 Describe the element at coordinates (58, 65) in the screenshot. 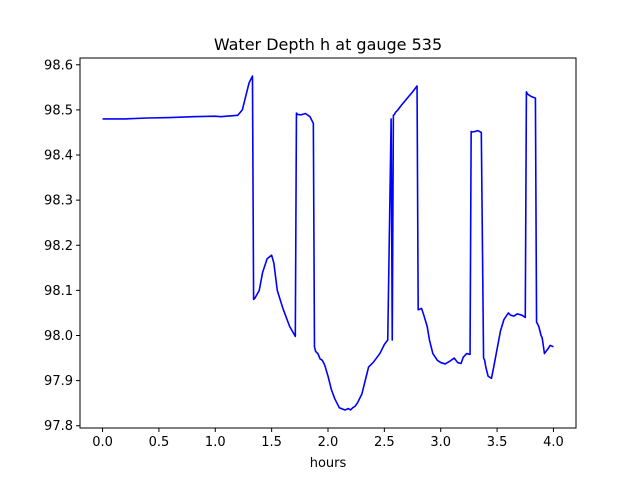

I see `y-tick-label: 98.6` at that location.